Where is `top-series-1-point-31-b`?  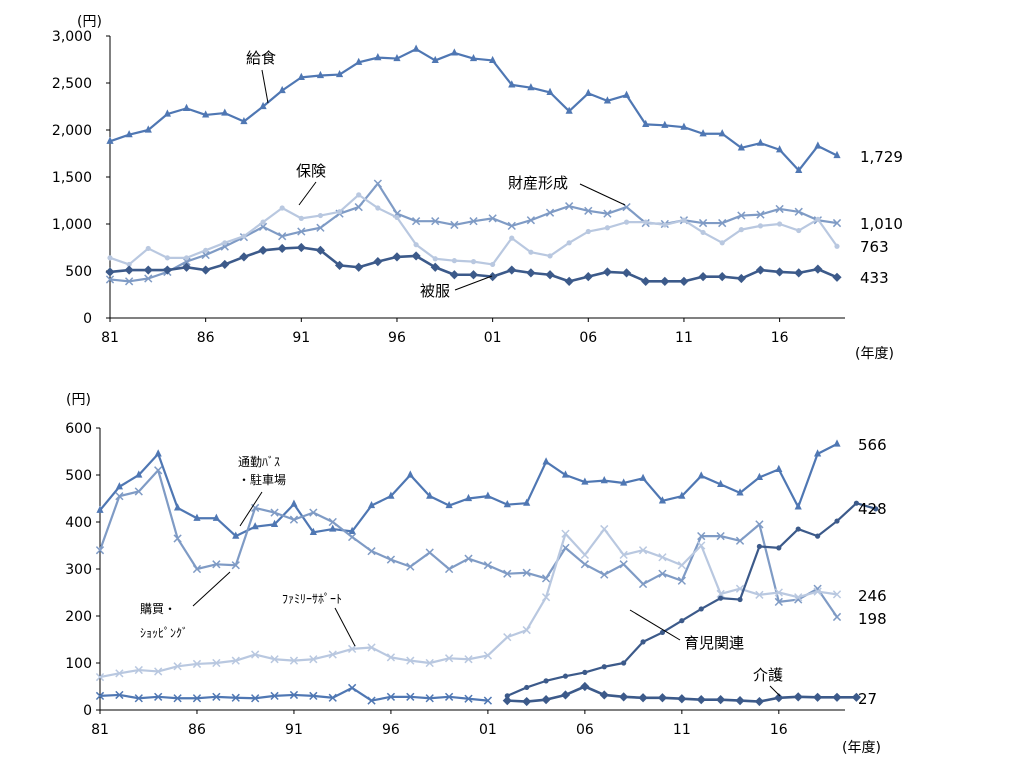
top-series-1-point-31-b is located at coordinates (703, 223).